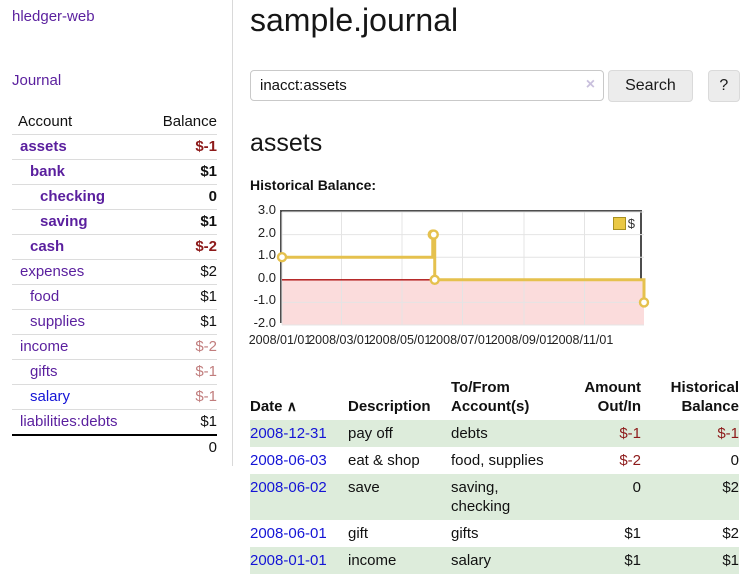 Image resolution: width=742 pixels, height=582 pixels. What do you see at coordinates (630, 460) in the screenshot?
I see `transaction-amount: $-2` at bounding box center [630, 460].